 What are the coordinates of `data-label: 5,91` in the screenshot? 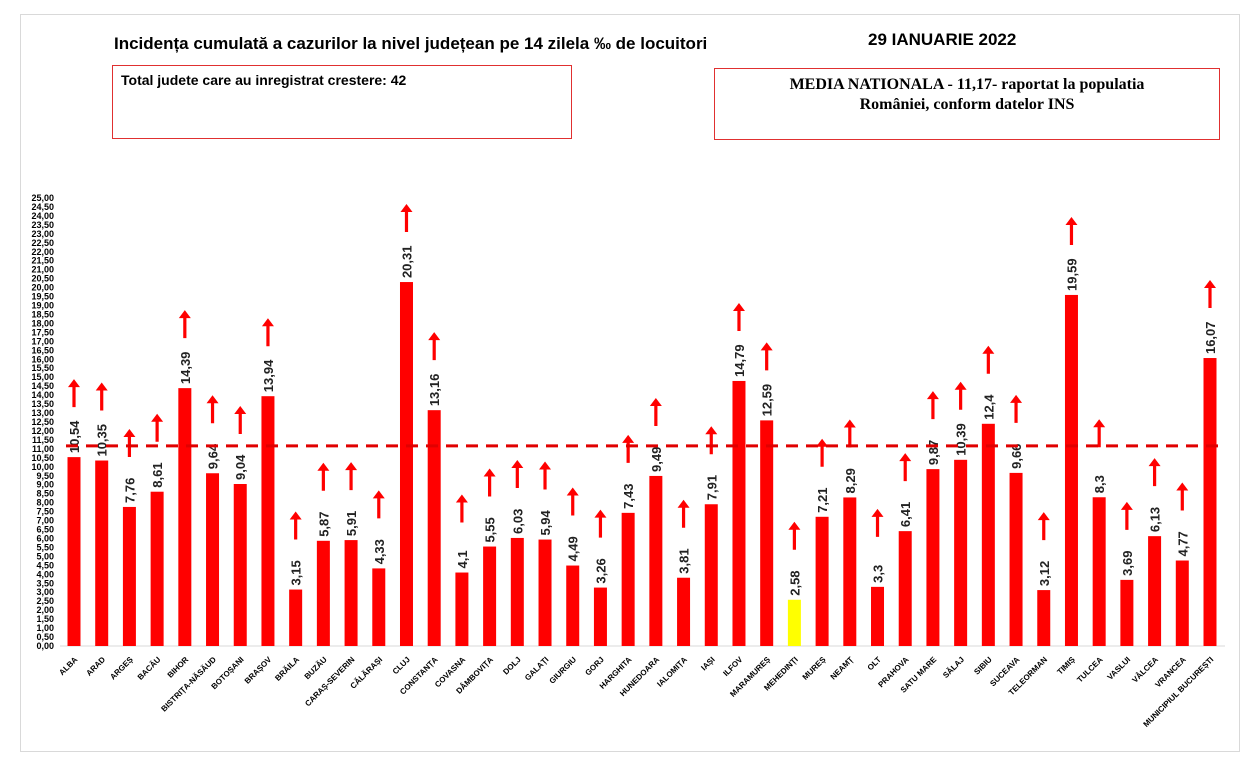 It's located at (351, 523).